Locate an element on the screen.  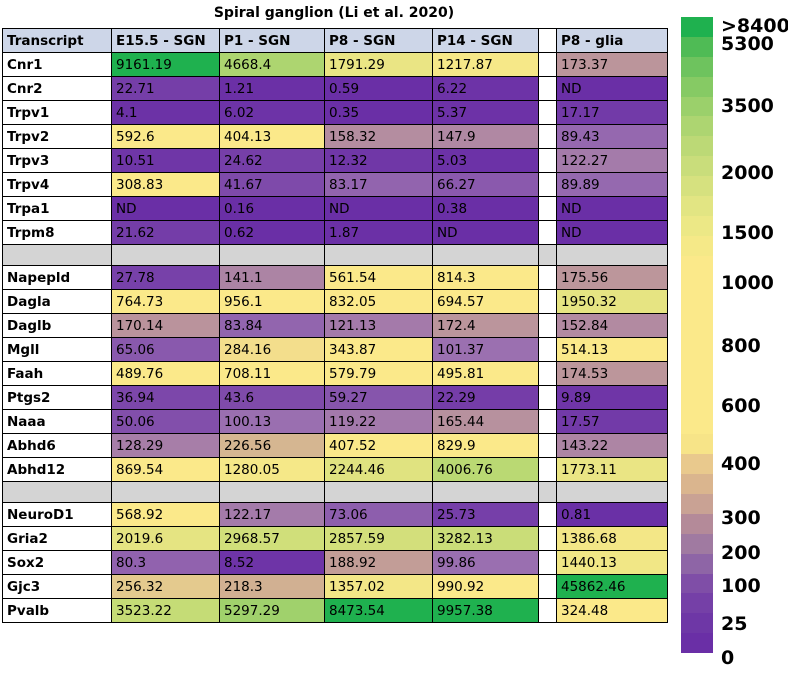
value-cell: 592.6 is located at coordinates (165, 136).